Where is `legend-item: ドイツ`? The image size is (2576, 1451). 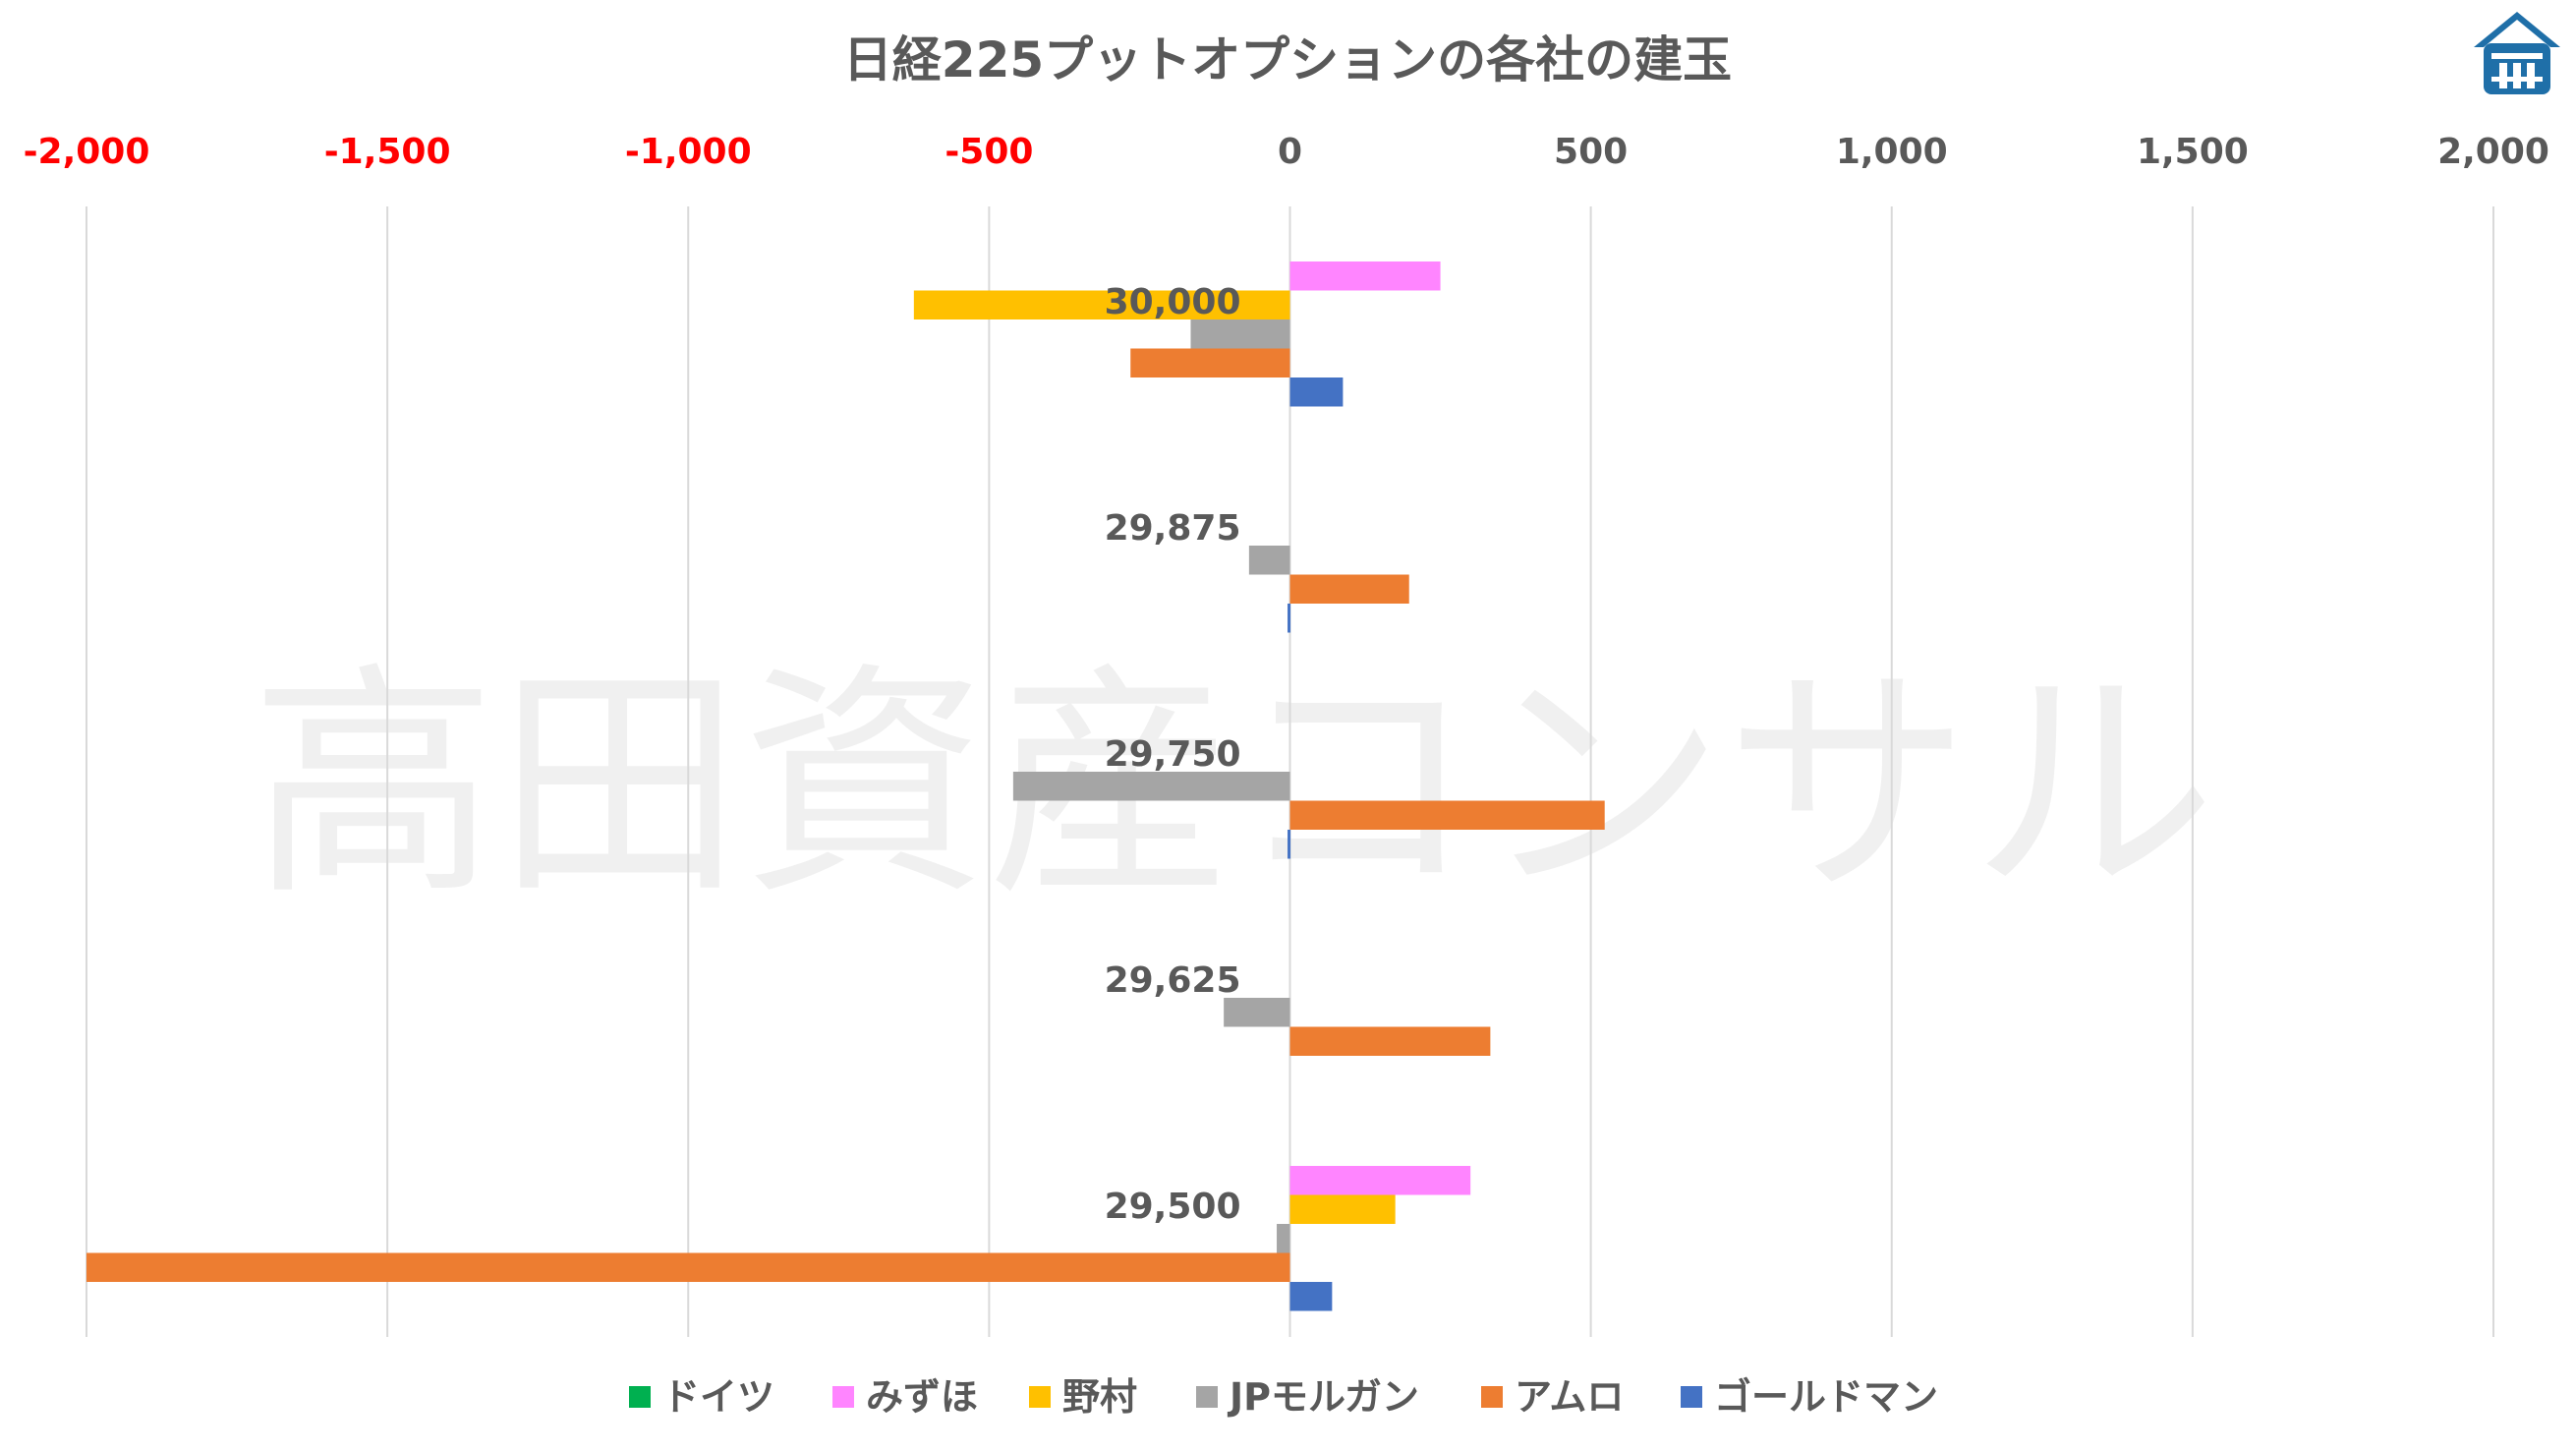 legend-item: ドイツ is located at coordinates (702, 1397).